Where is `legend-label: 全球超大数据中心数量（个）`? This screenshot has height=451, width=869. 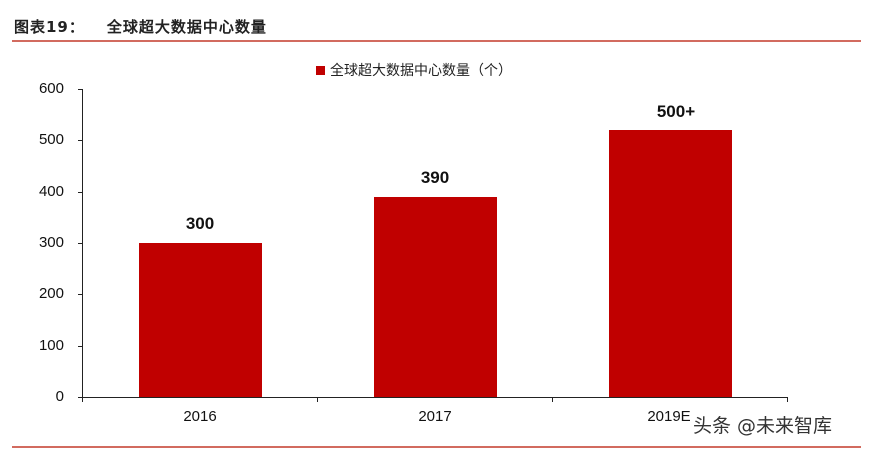
legend-label: 全球超大数据中心数量（个） is located at coordinates (421, 71).